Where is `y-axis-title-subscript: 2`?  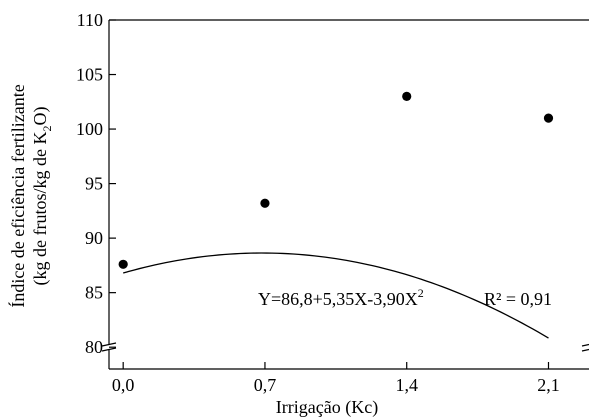 y-axis-title-subscript: 2 is located at coordinates (47, 129).